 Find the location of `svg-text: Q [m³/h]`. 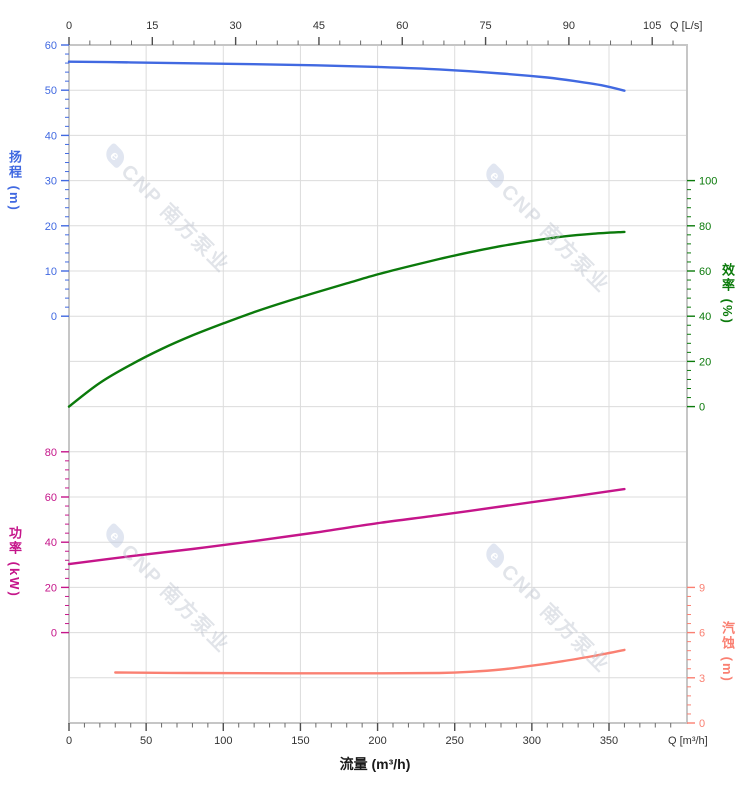

svg-text: Q [m³/h] is located at coordinates (688, 741).